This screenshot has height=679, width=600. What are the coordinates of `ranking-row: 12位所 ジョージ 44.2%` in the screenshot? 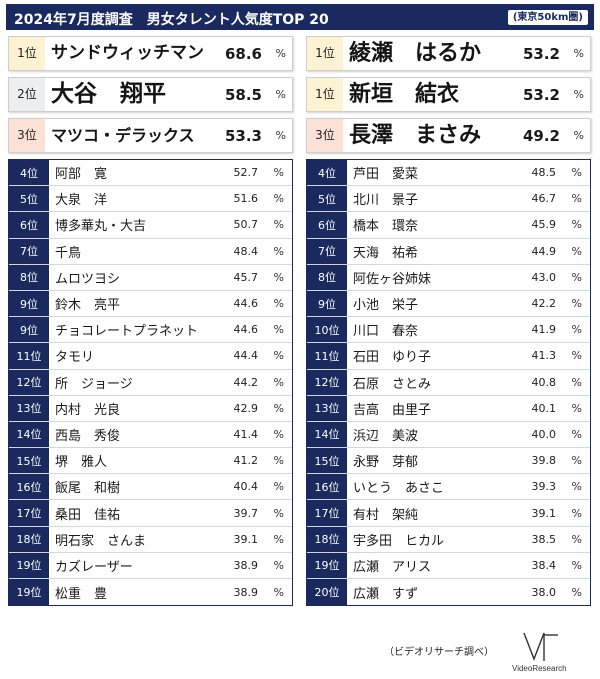 It's located at (150, 382).